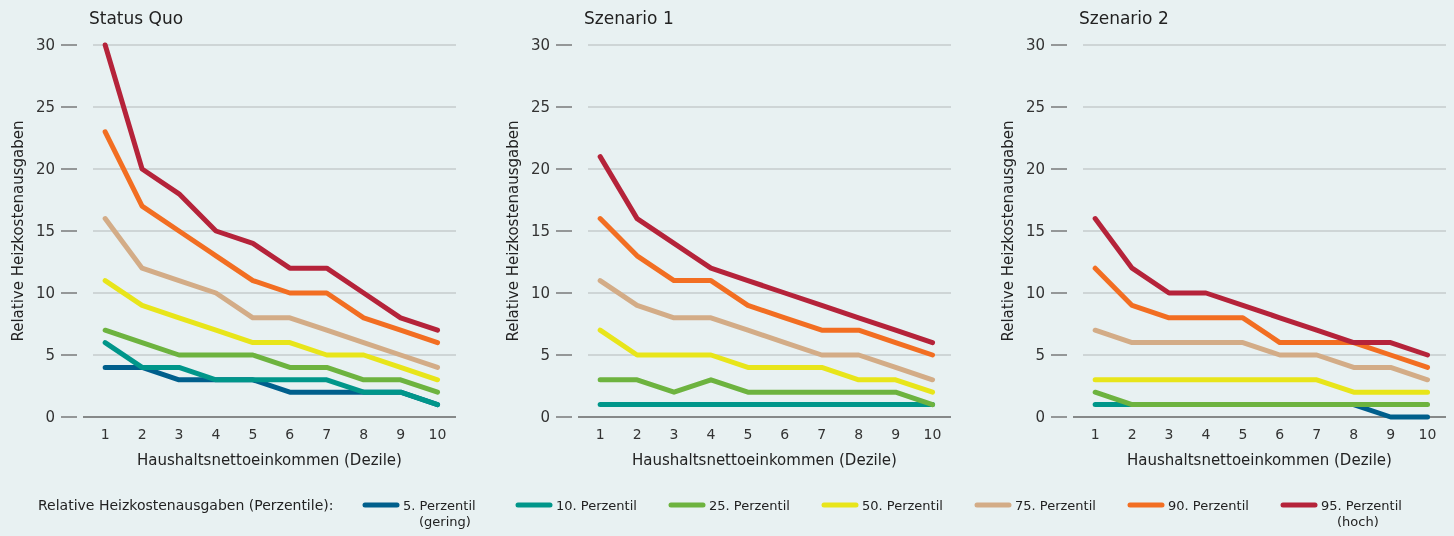 This screenshot has height=536, width=1454. I want to click on legend-label: 90. Perzentil, so click(1208, 505).